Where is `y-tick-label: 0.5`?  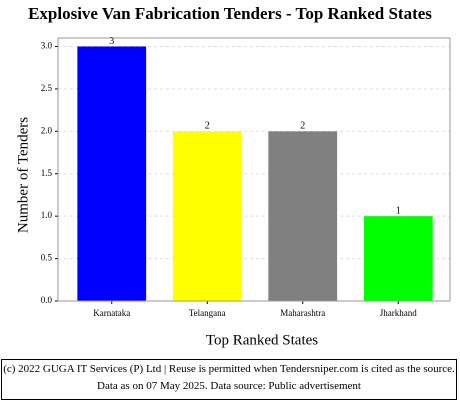 y-tick-label: 0.5 is located at coordinates (47, 258).